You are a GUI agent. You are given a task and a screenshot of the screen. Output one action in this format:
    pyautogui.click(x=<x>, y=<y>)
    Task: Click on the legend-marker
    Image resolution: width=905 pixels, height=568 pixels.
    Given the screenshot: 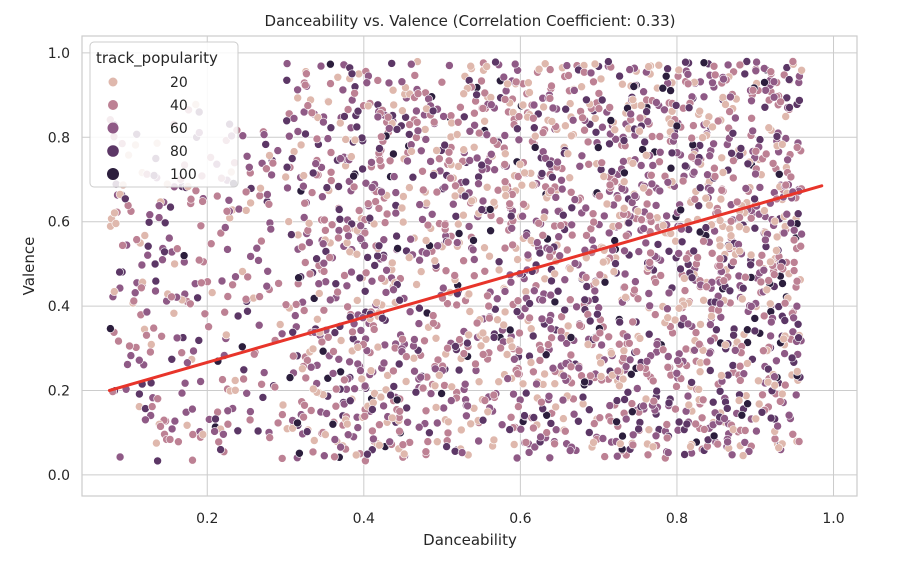 What is the action you would take?
    pyautogui.click(x=113, y=128)
    